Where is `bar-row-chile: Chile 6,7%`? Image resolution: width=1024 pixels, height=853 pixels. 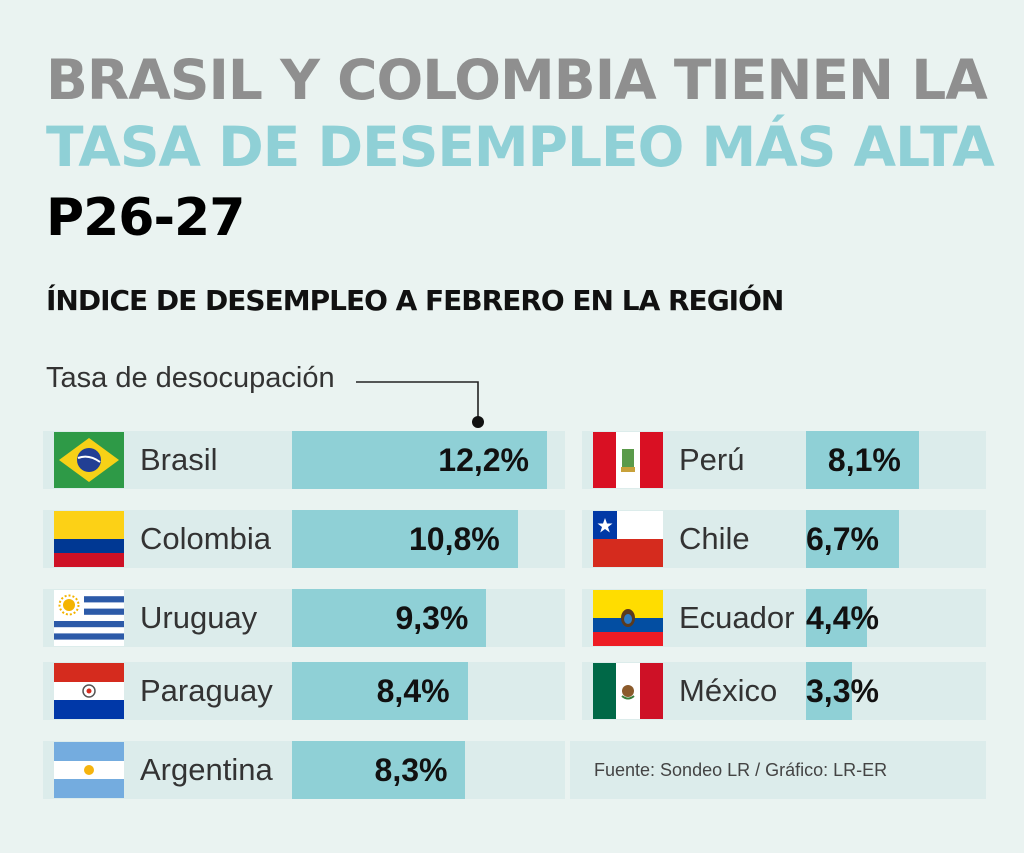 bar-row-chile: Chile 6,7% is located at coordinates (784, 539).